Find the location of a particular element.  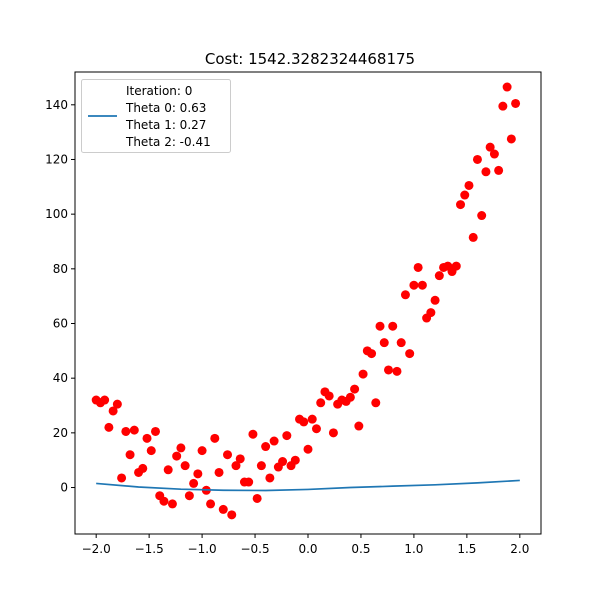

y-tick-label-0: 0 is located at coordinates (64, 488).